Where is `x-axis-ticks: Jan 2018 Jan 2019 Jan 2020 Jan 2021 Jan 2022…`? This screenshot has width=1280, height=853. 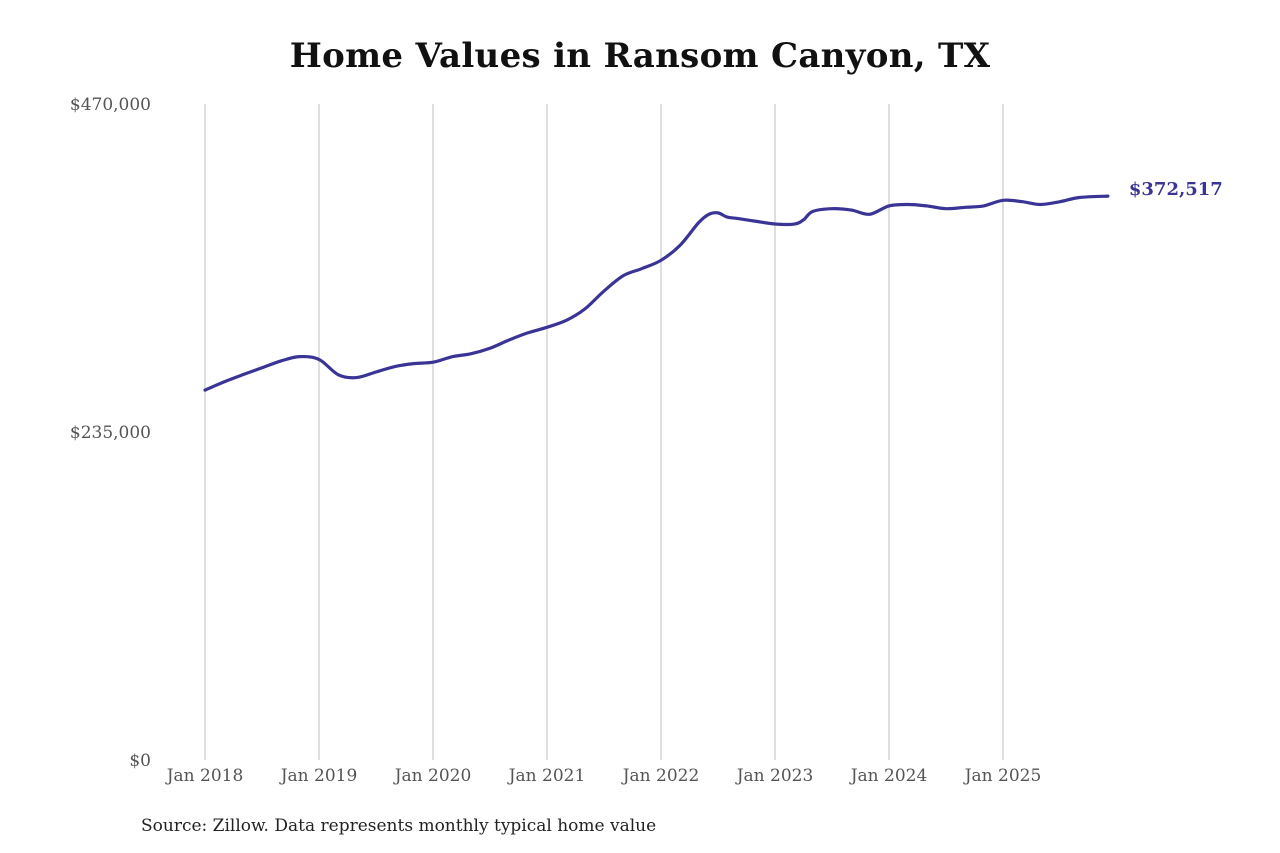
x-axis-ticks: Jan 2018 Jan 2019 Jan 2020 Jan 2021 Jan 2022… is located at coordinates (603, 776).